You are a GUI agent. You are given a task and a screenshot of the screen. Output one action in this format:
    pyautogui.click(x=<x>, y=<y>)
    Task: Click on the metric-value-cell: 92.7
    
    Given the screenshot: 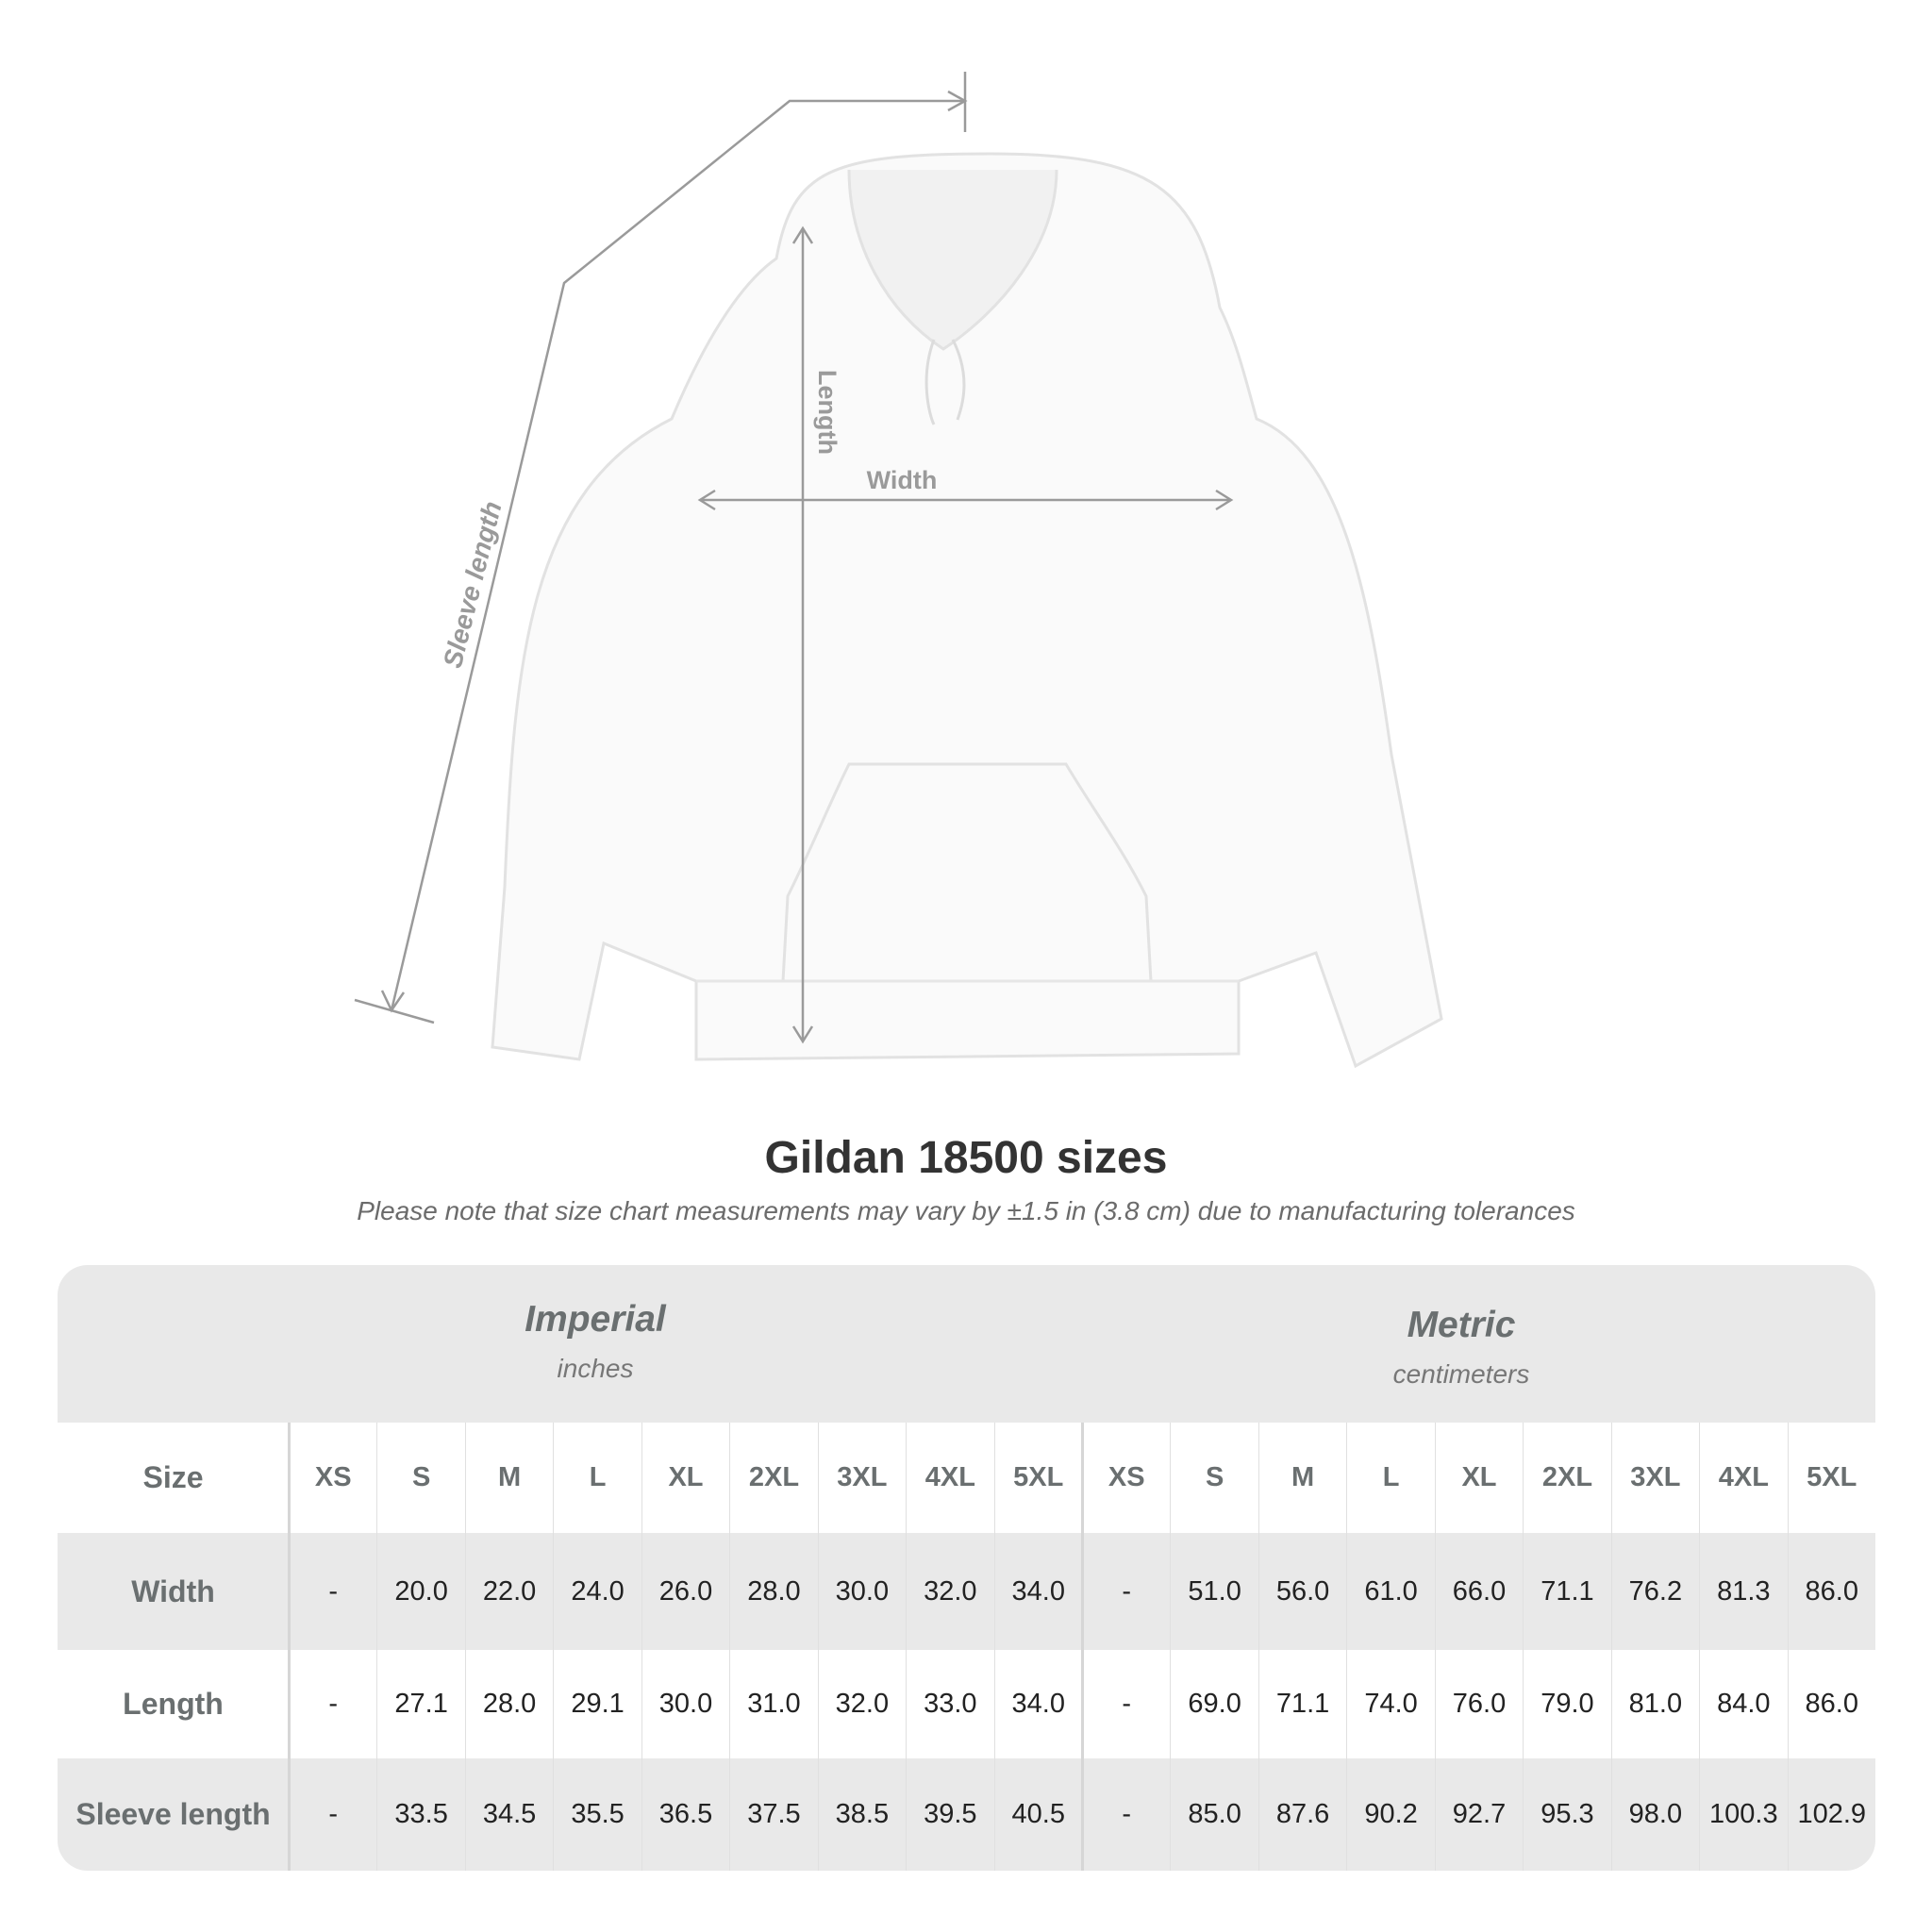 What is the action you would take?
    pyautogui.click(x=1478, y=1814)
    